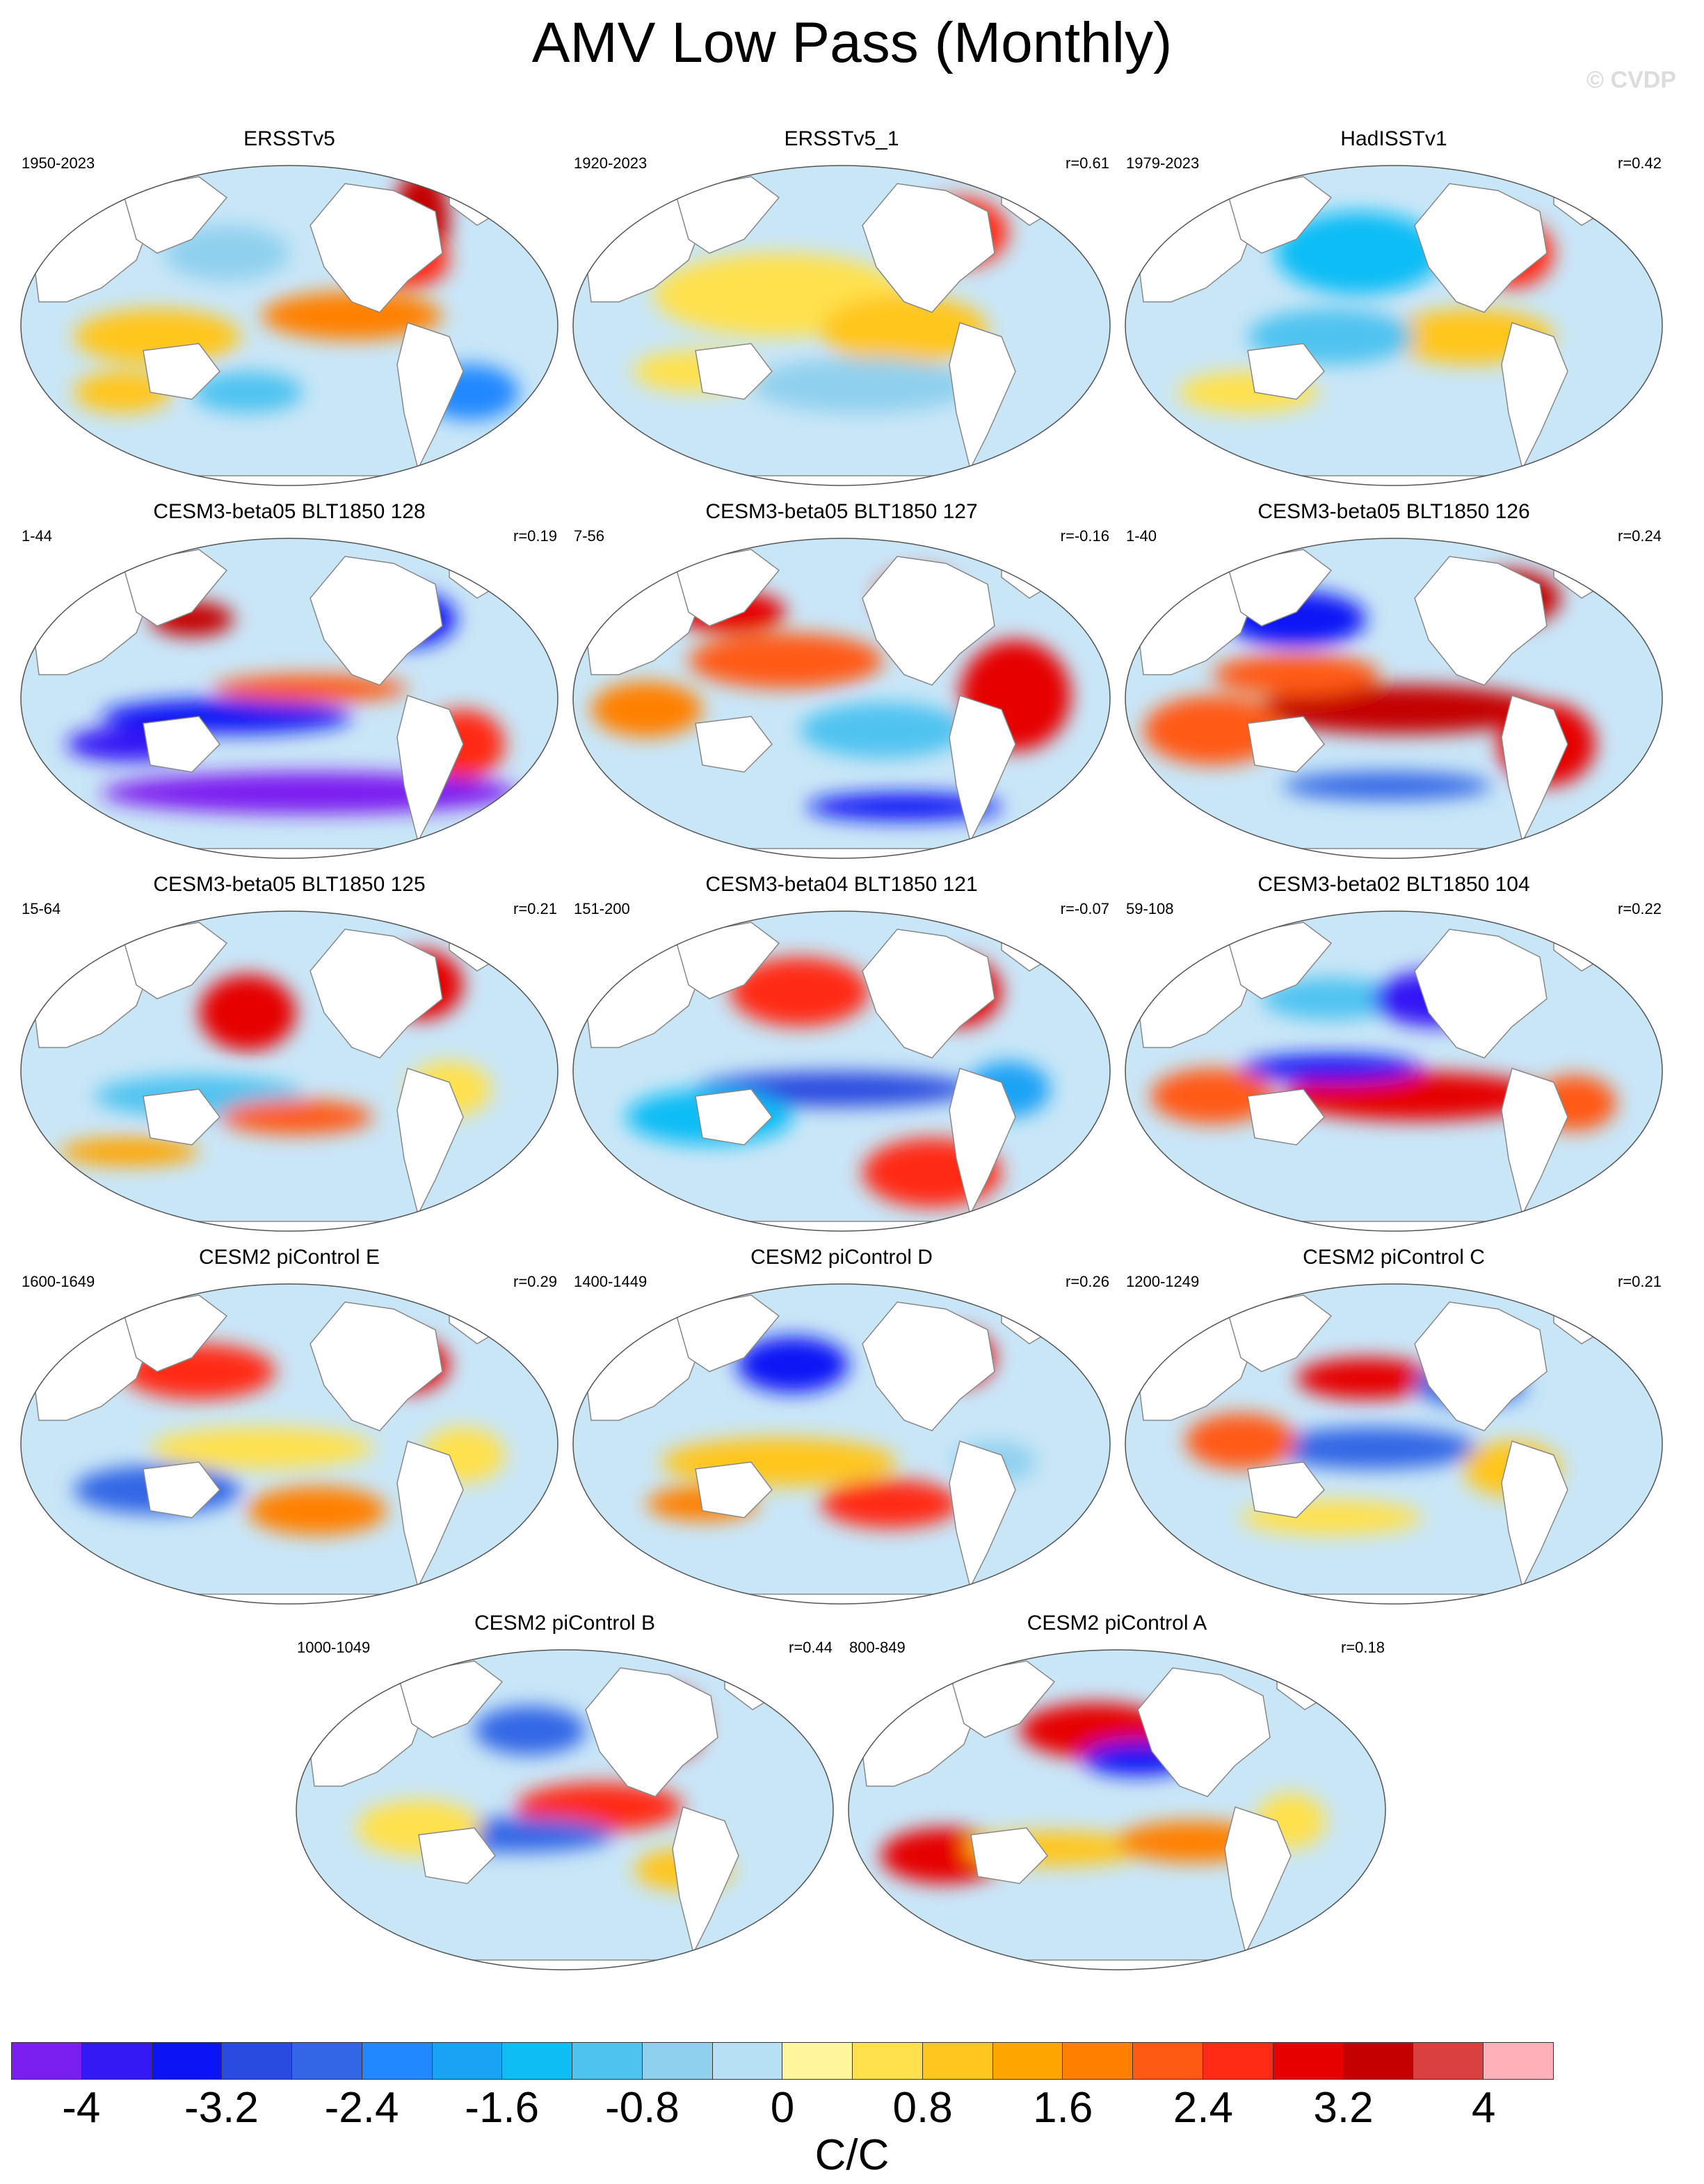 This screenshot has width=1704, height=2184. I want to click on panel-year-range: 800-849, so click(877, 1647).